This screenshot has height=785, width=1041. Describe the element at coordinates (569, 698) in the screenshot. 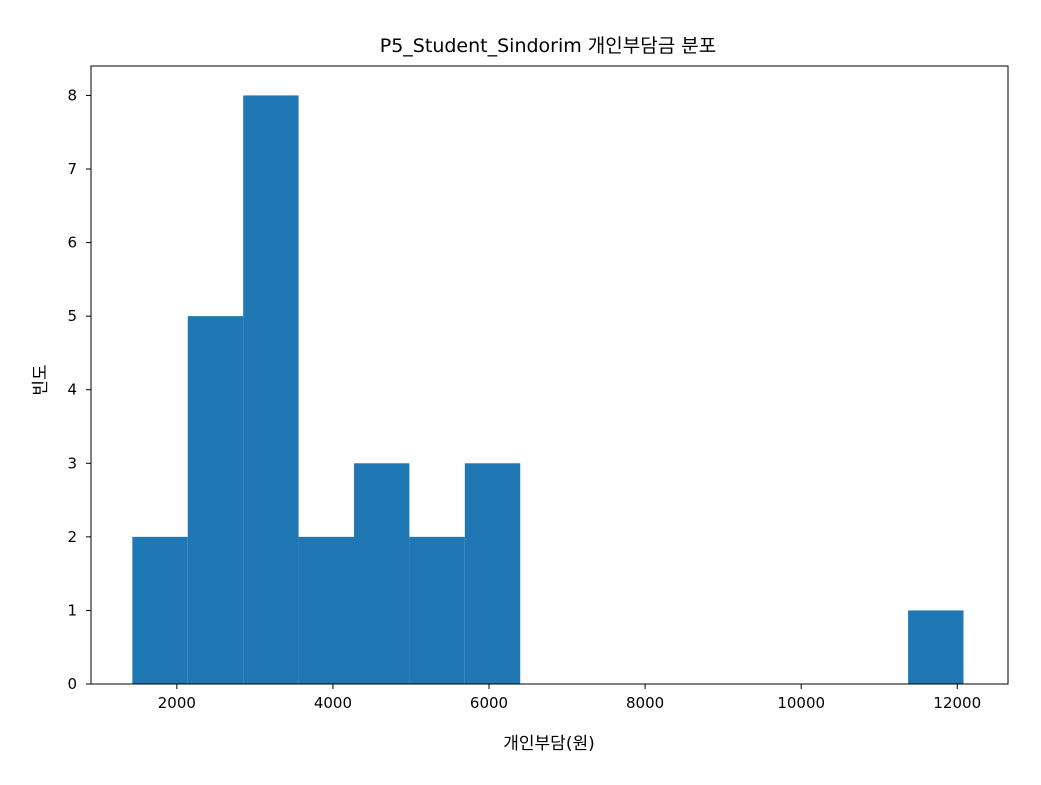

I see `x-axis: 2000 4000 6000 8000 10000 12000` at that location.